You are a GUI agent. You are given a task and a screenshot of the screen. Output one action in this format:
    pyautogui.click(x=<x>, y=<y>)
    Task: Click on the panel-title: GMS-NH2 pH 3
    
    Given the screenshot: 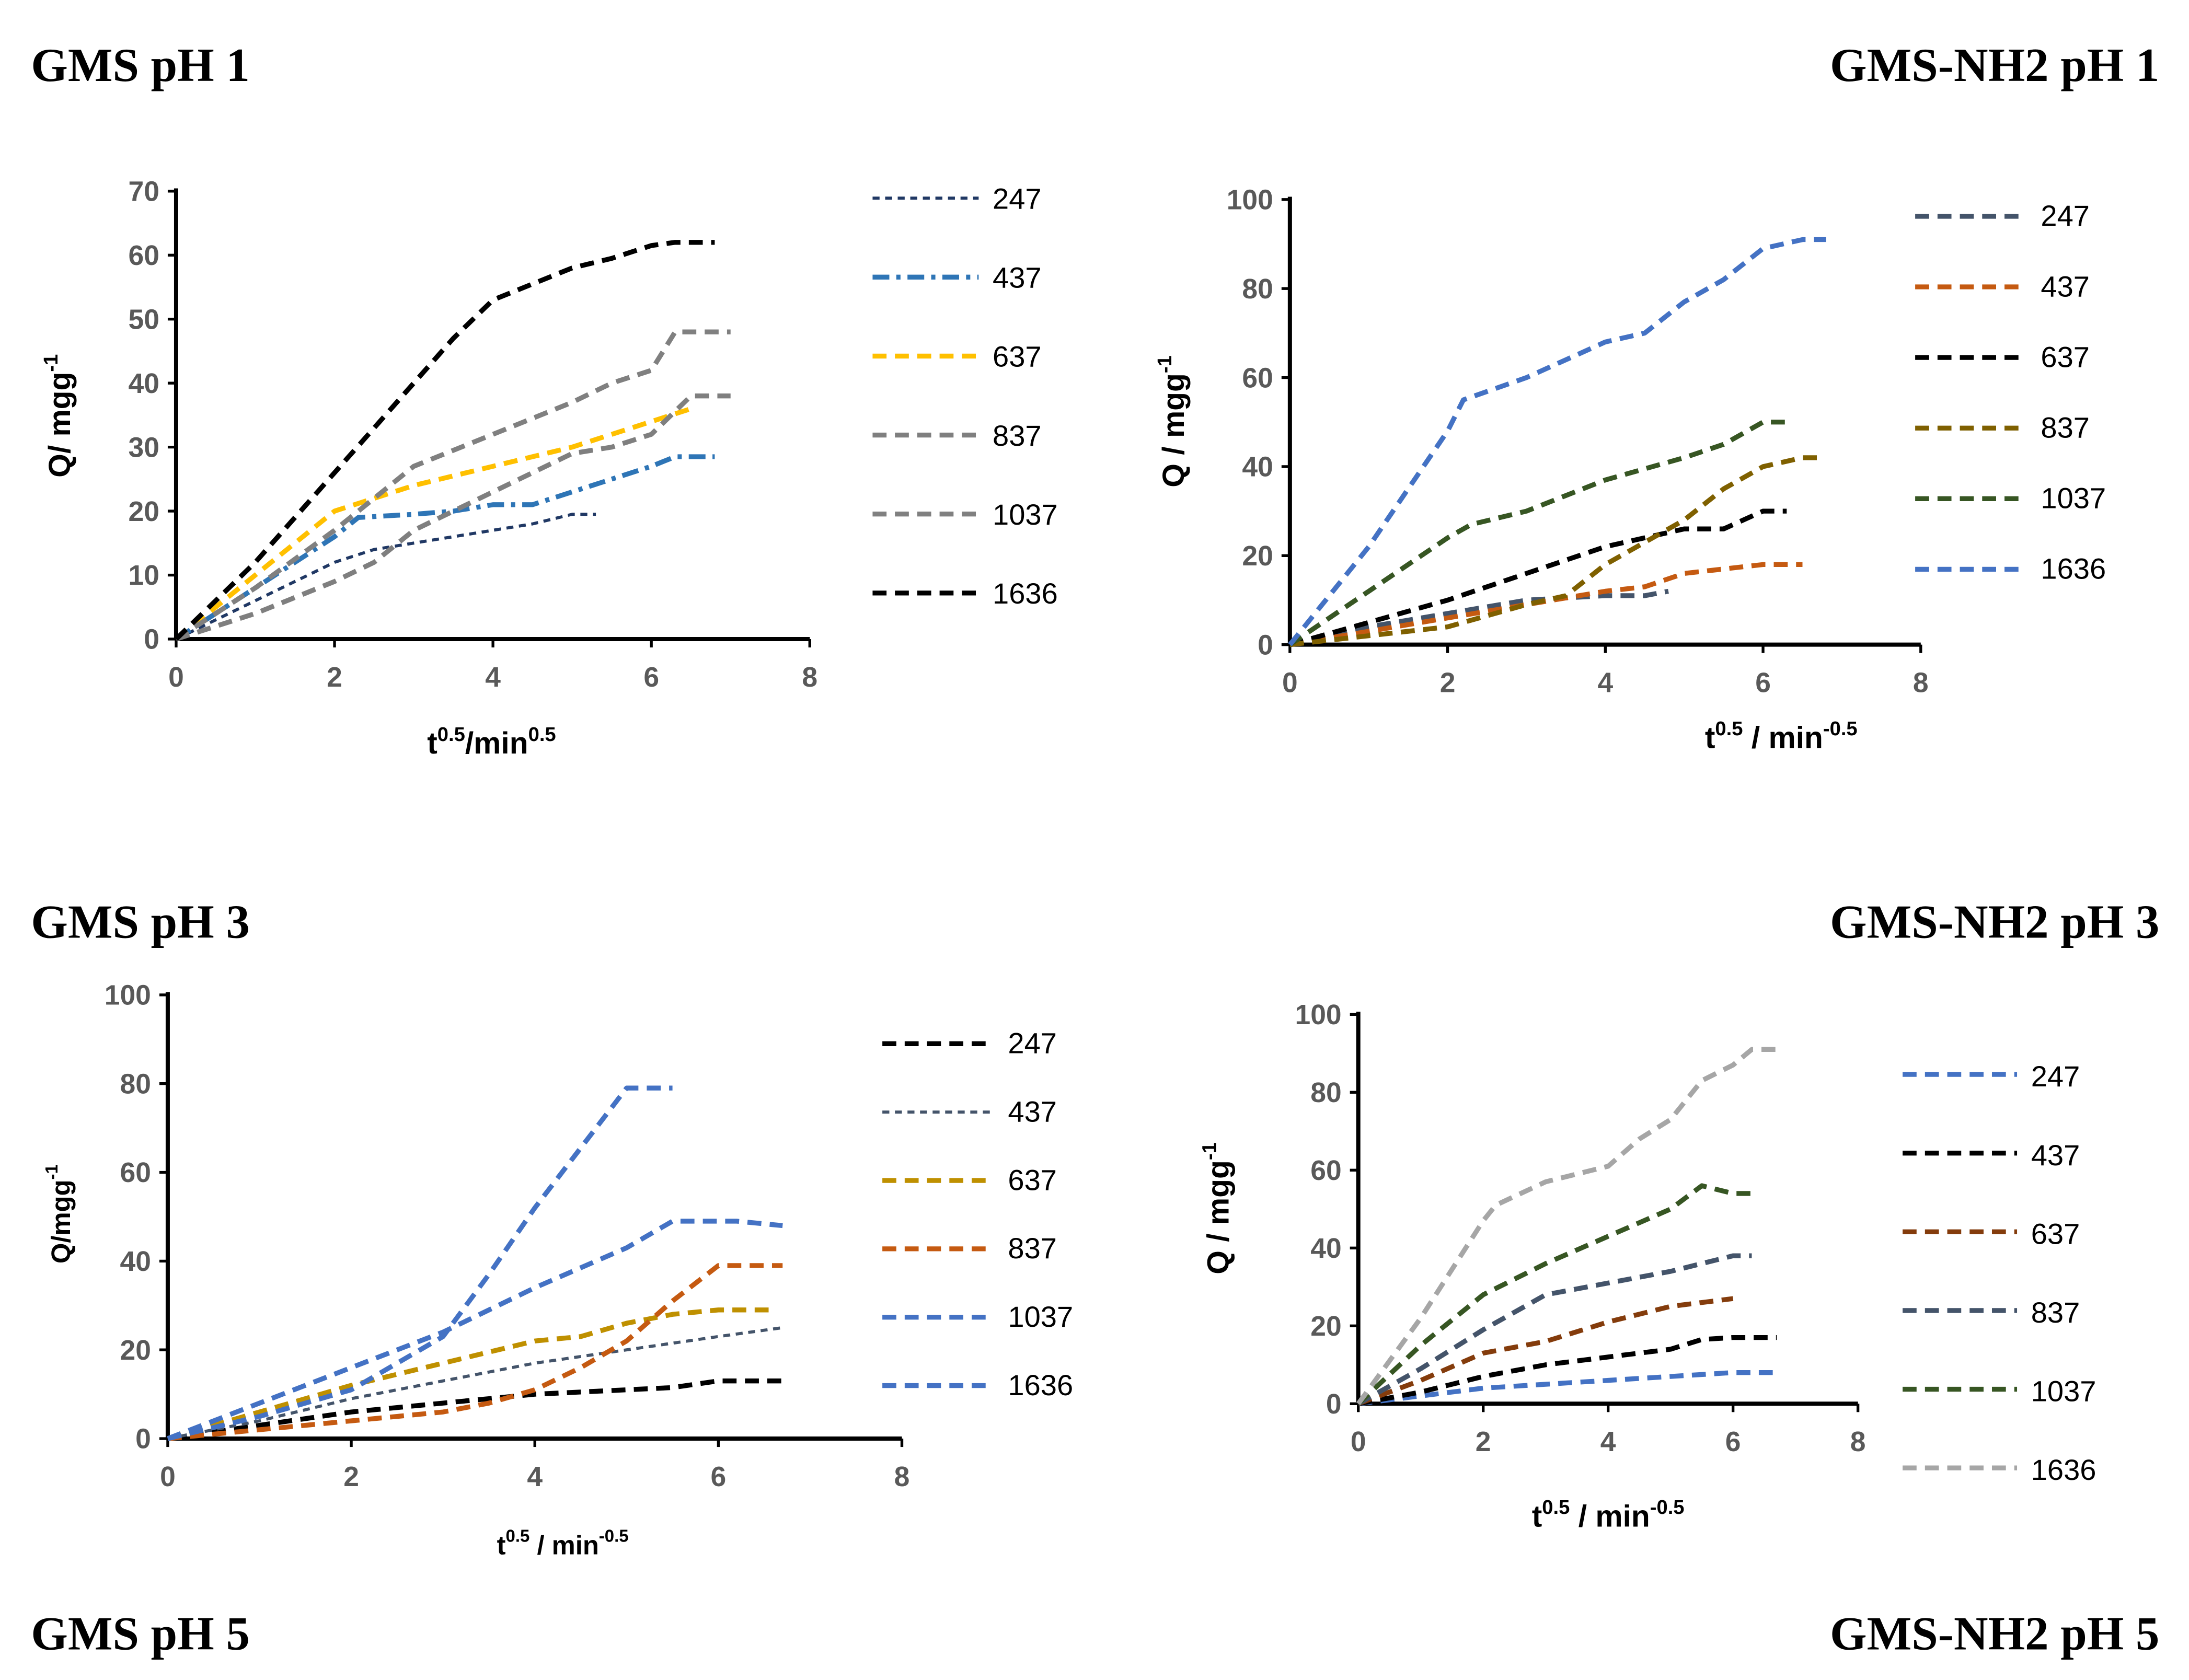 What is the action you would take?
    pyautogui.click(x=1994, y=922)
    